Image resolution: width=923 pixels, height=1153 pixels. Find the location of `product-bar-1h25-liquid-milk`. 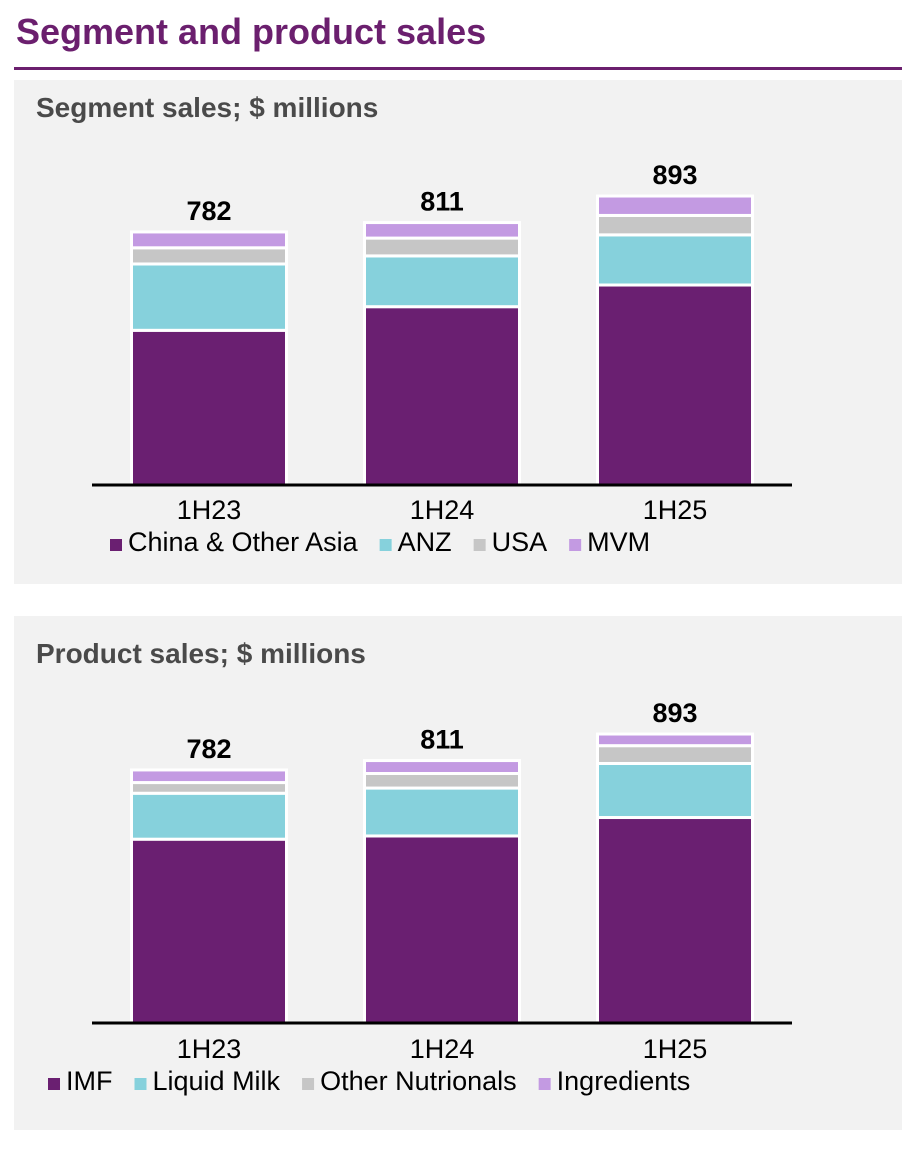

product-bar-1h25-liquid-milk is located at coordinates (675, 790).